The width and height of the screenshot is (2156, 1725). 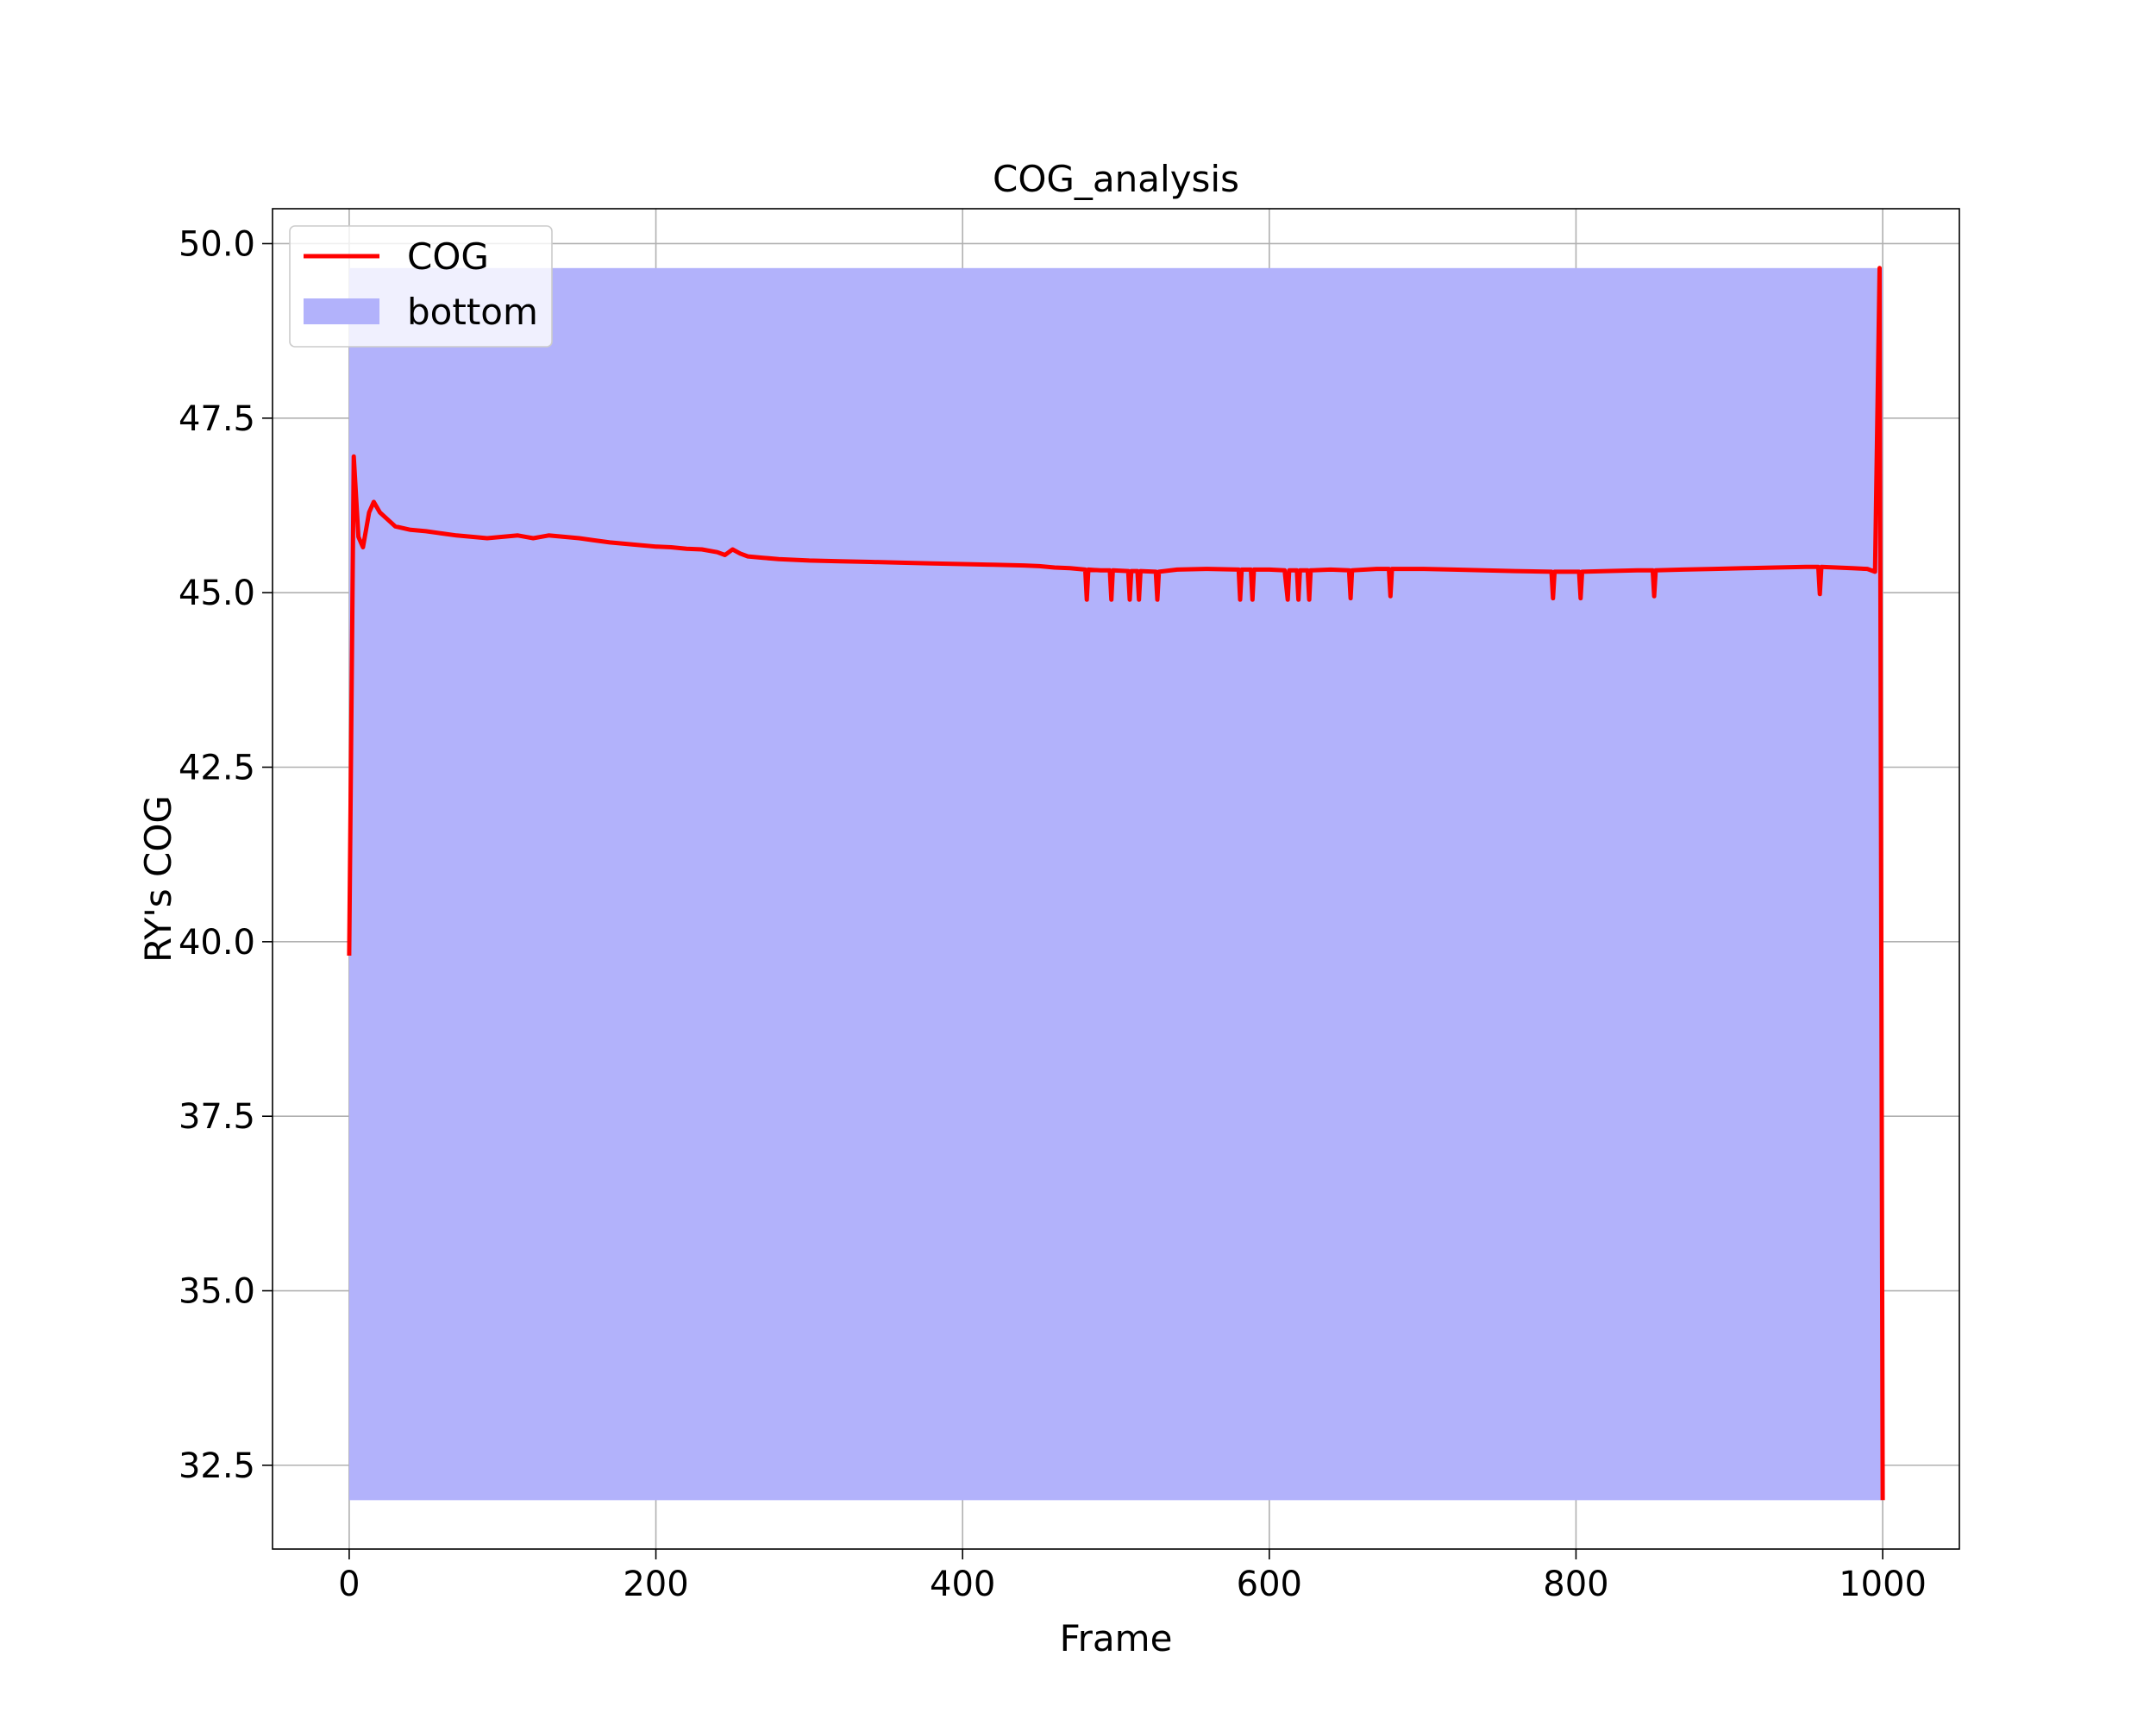 What do you see at coordinates (217, 244) in the screenshot?
I see `y-tick-label: 50.0` at bounding box center [217, 244].